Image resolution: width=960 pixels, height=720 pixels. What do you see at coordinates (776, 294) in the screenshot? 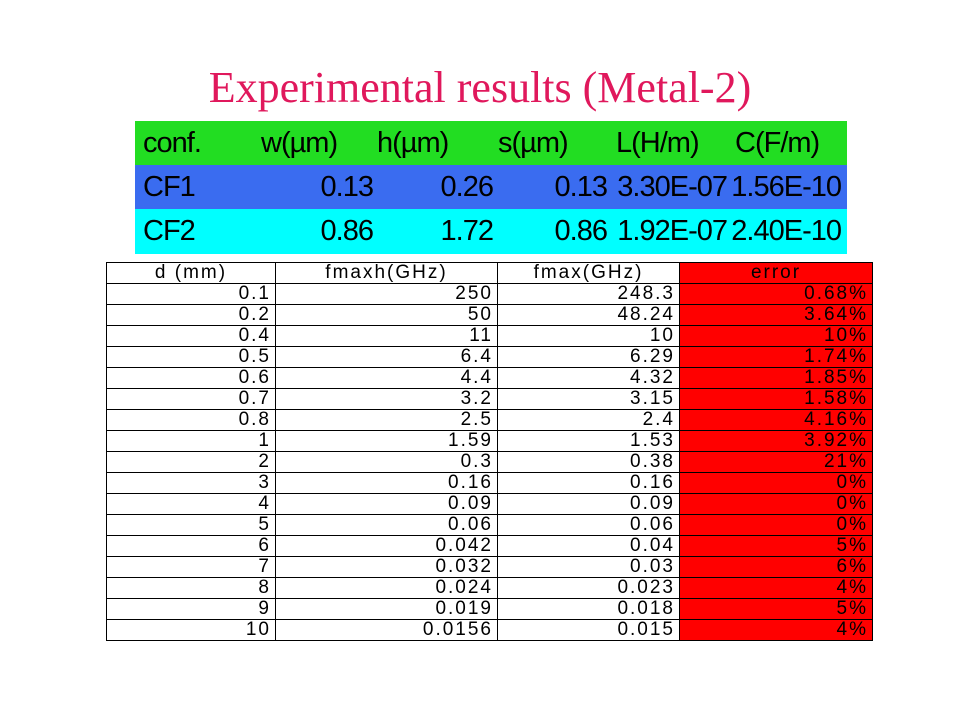
I see `table-cell: 0.68%` at bounding box center [776, 294].